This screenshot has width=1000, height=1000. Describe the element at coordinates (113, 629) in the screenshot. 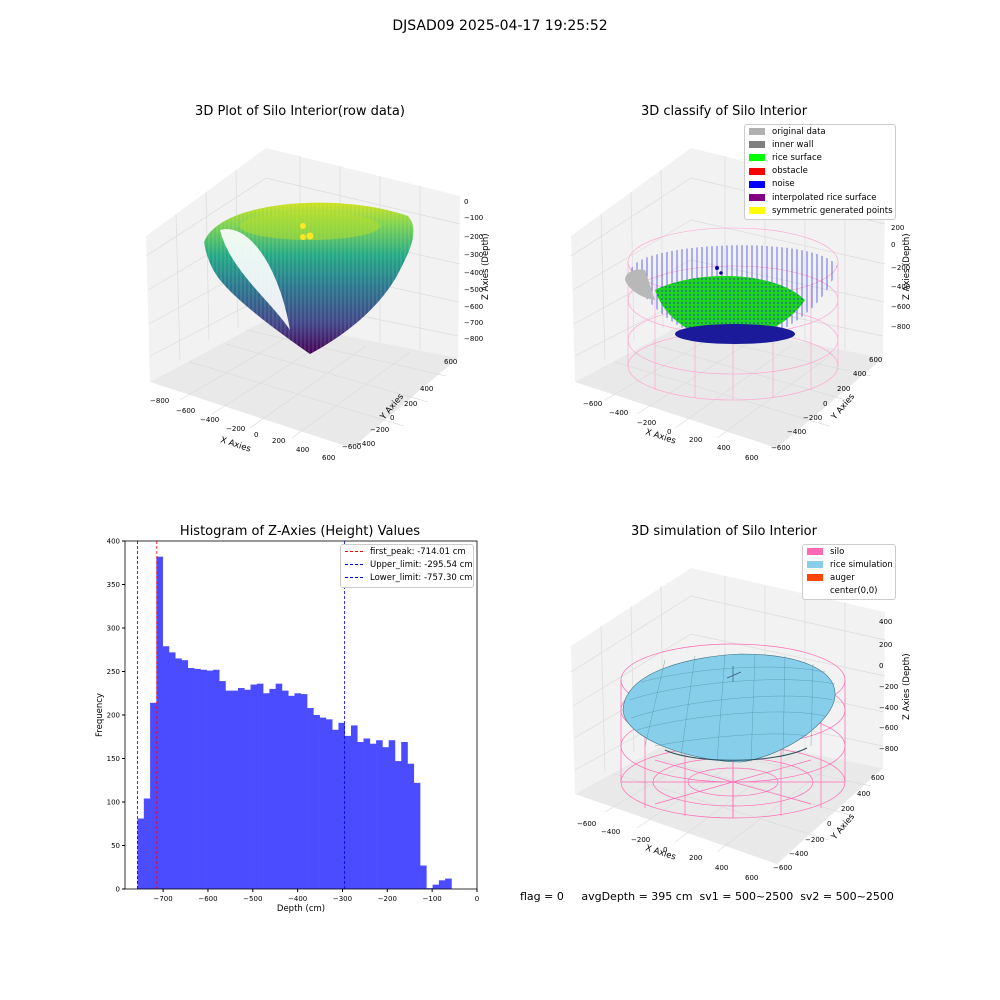

I see `y-tick-label: 300` at that location.